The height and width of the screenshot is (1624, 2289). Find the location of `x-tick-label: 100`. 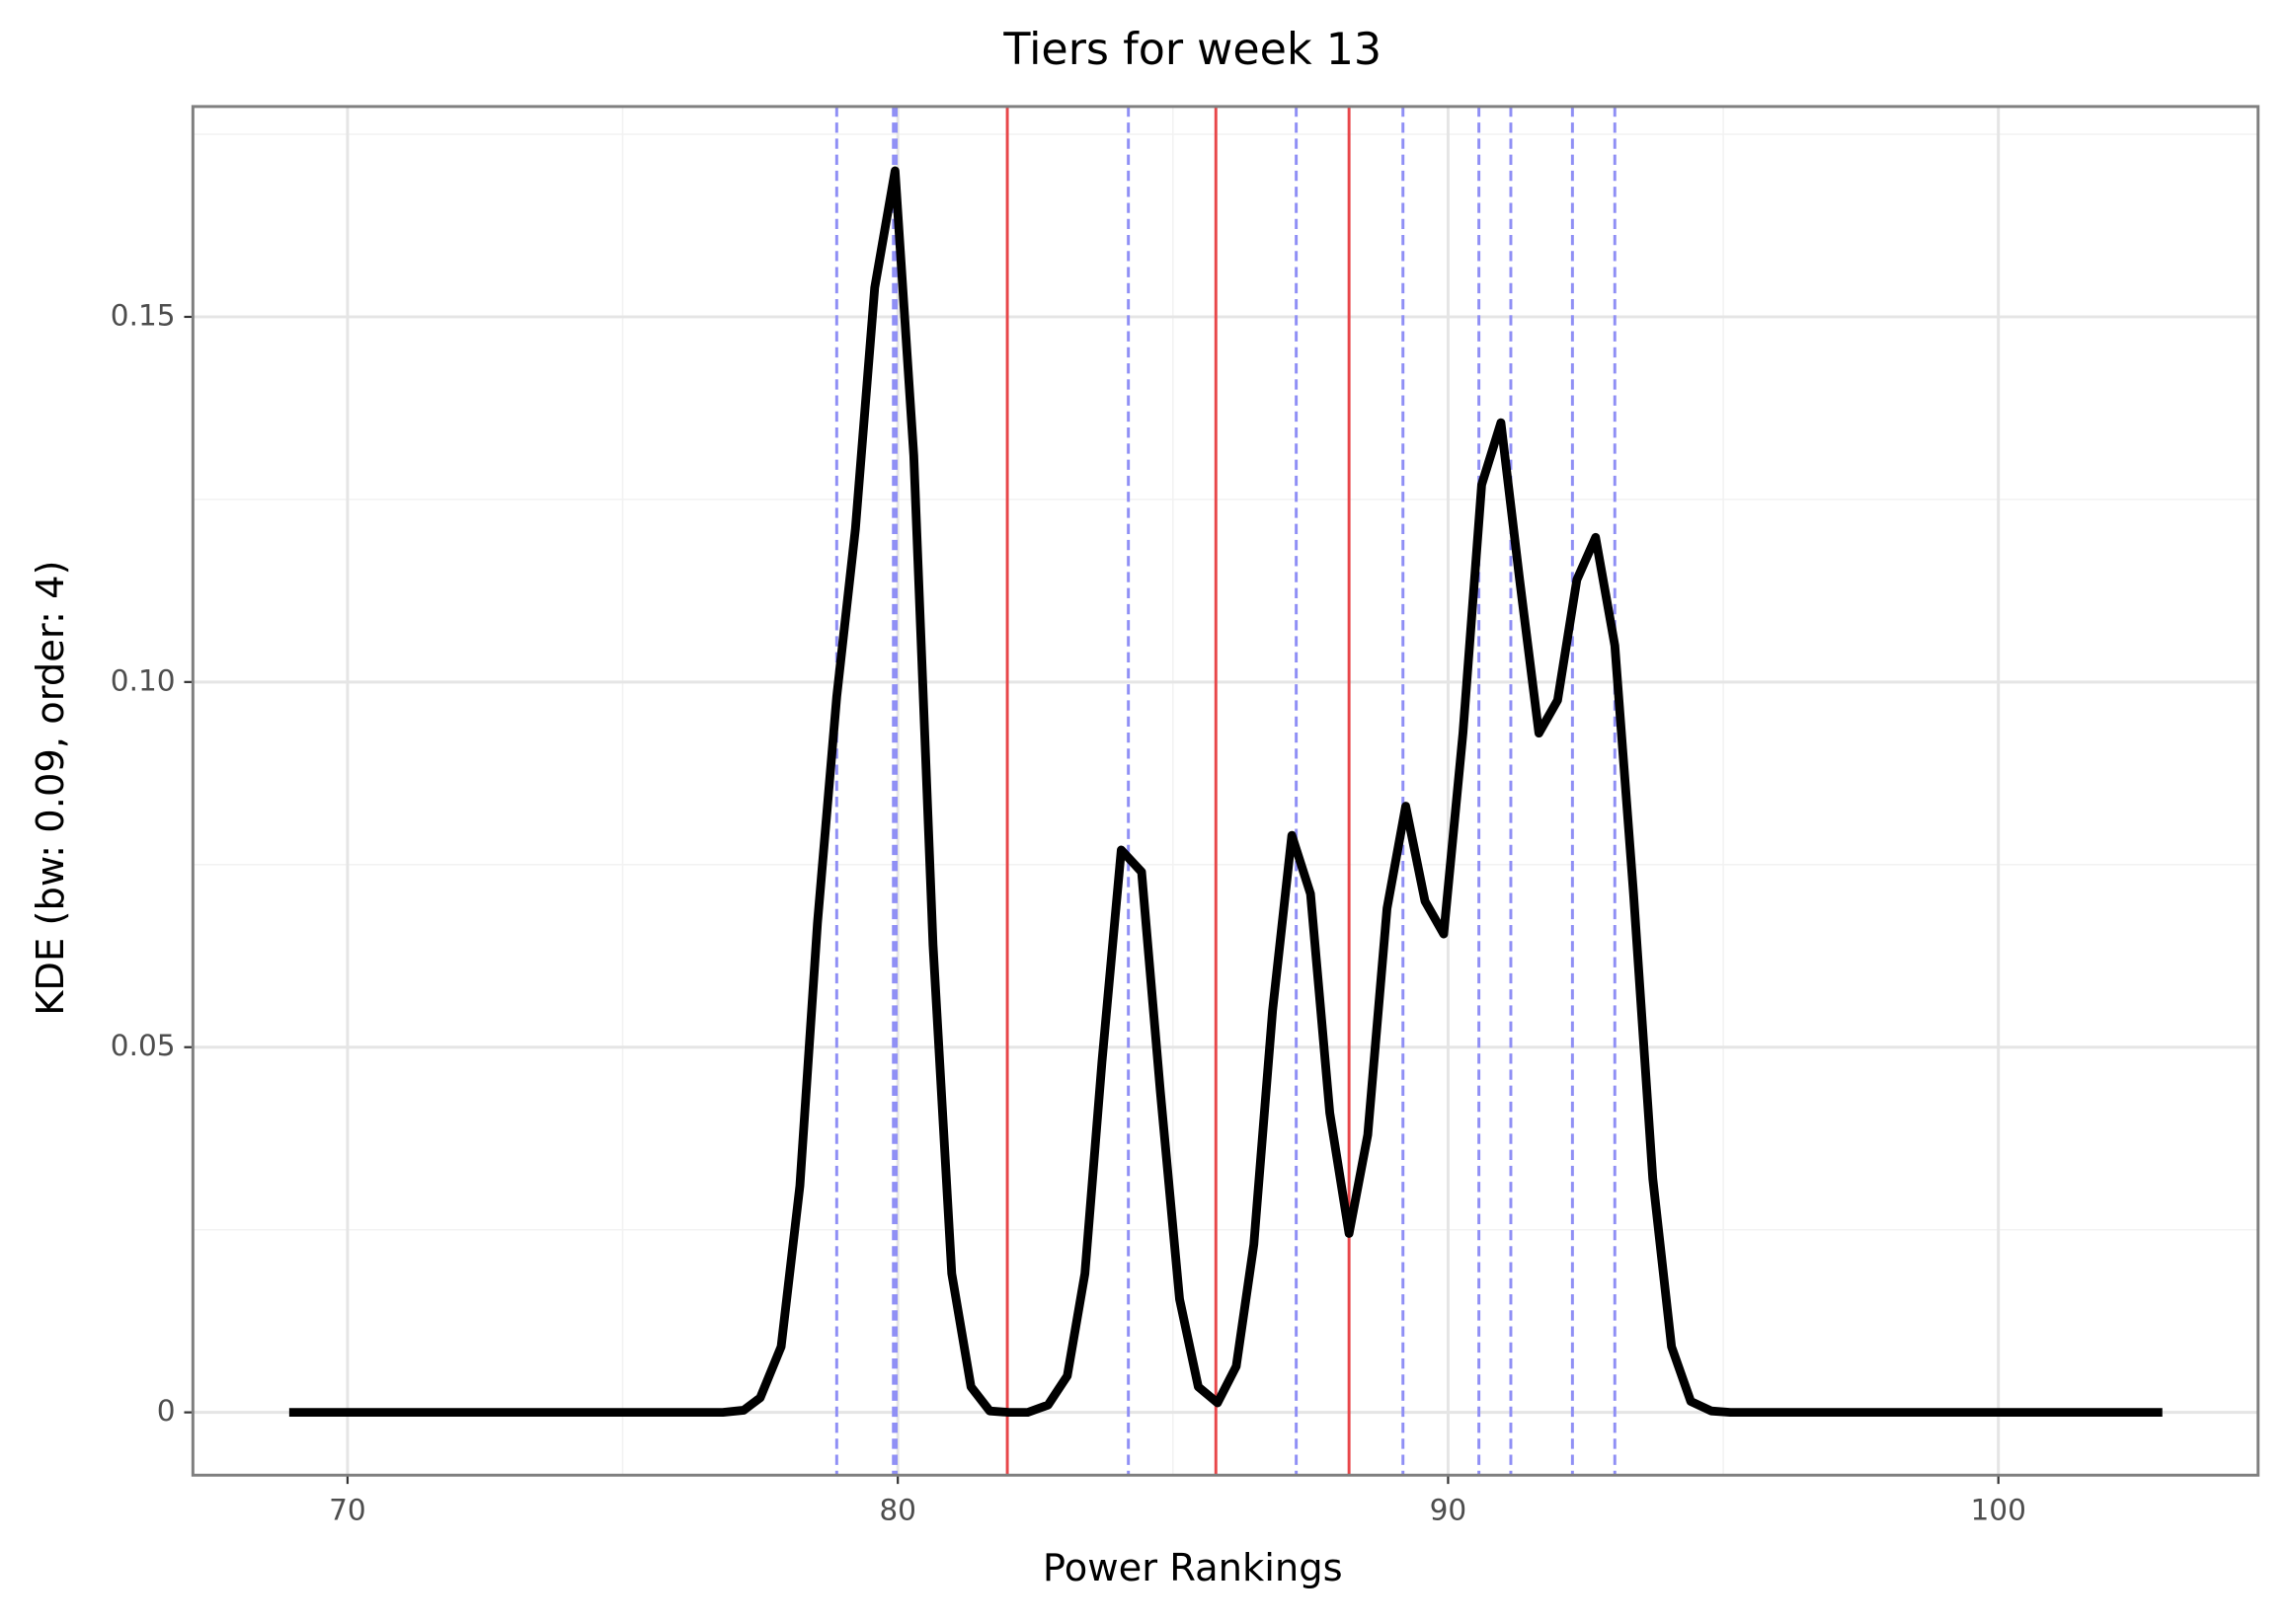

x-tick-label: 100 is located at coordinates (1997, 1510).